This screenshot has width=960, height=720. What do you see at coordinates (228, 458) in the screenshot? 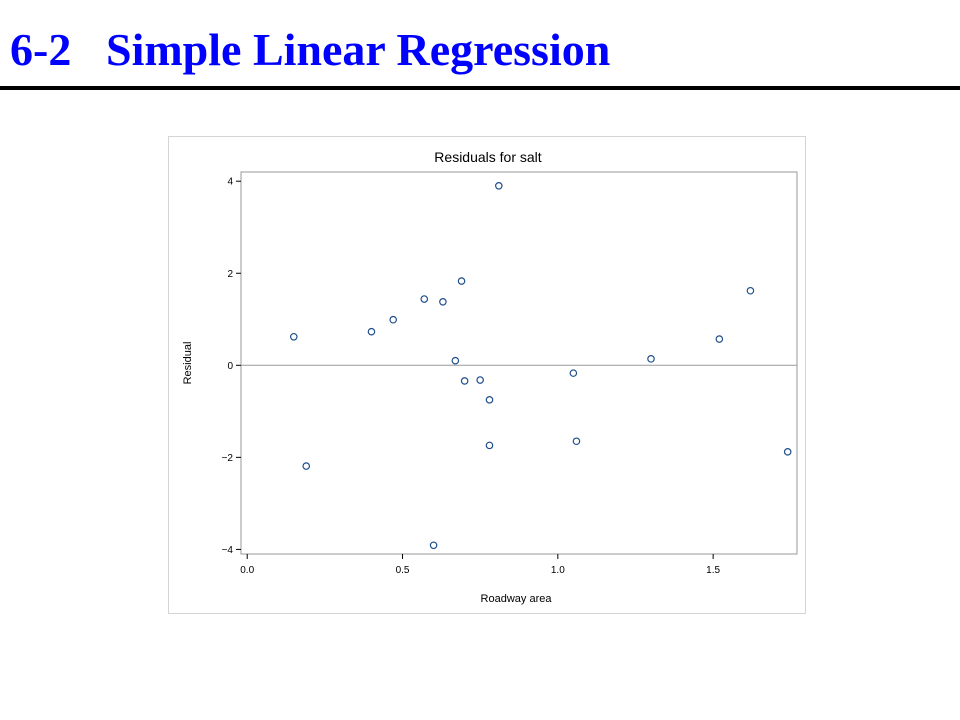
I see `y-tick-label: −2` at bounding box center [228, 458].